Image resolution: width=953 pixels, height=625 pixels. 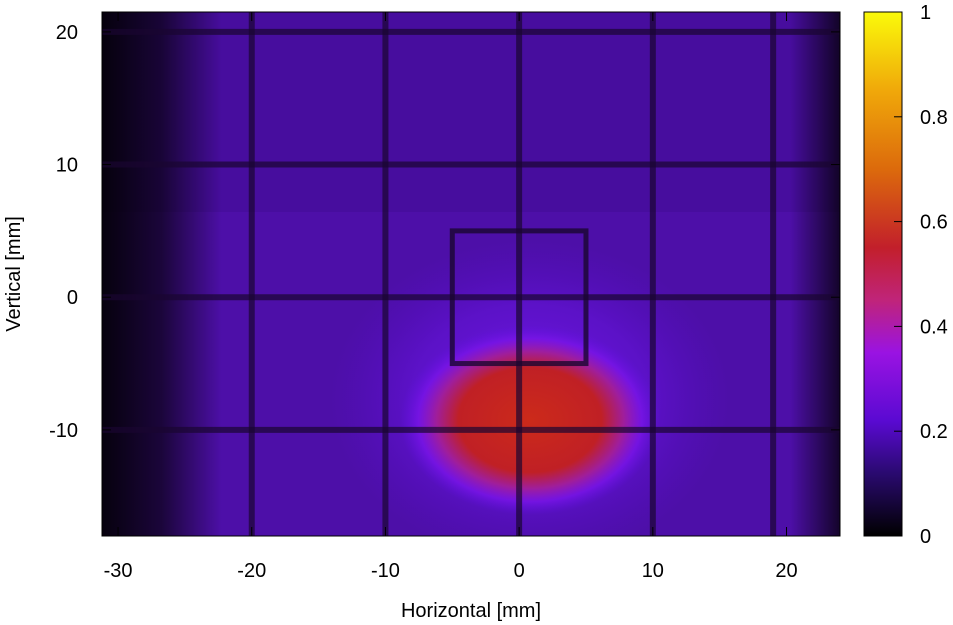 I want to click on left-dark-edge, so click(x=162, y=274).